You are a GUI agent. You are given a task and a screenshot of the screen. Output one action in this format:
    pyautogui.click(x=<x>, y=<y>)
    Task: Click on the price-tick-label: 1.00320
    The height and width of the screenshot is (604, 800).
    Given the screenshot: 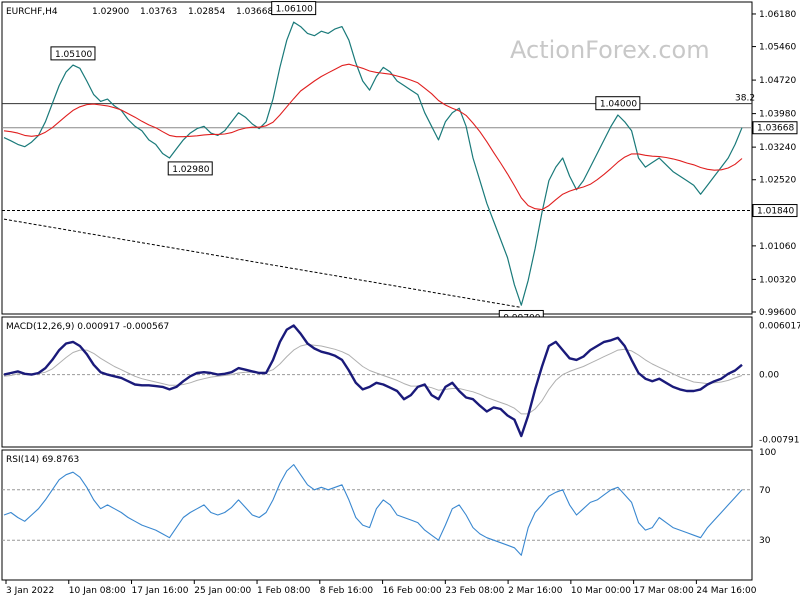 What is the action you would take?
    pyautogui.click(x=777, y=280)
    